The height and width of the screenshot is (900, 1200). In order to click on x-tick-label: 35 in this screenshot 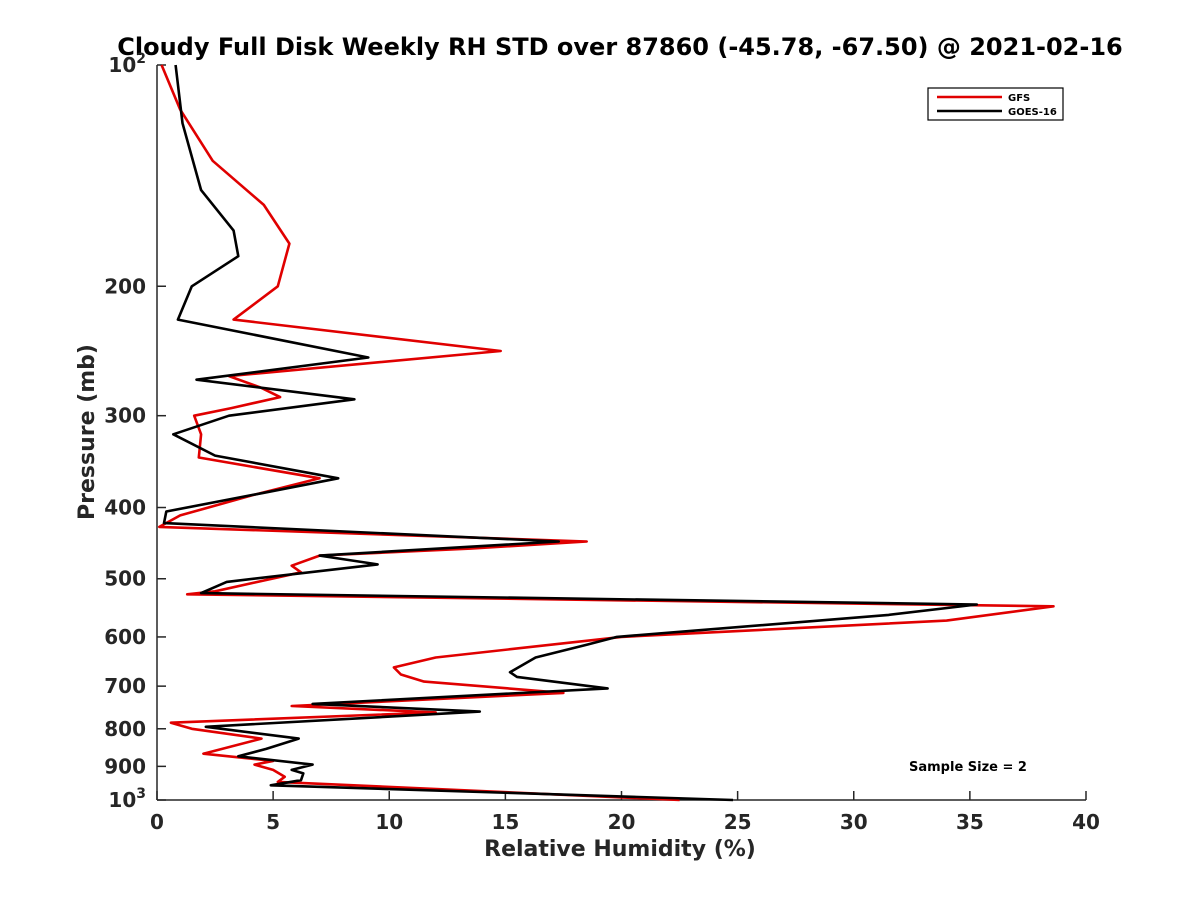, I will do `click(970, 822)`.